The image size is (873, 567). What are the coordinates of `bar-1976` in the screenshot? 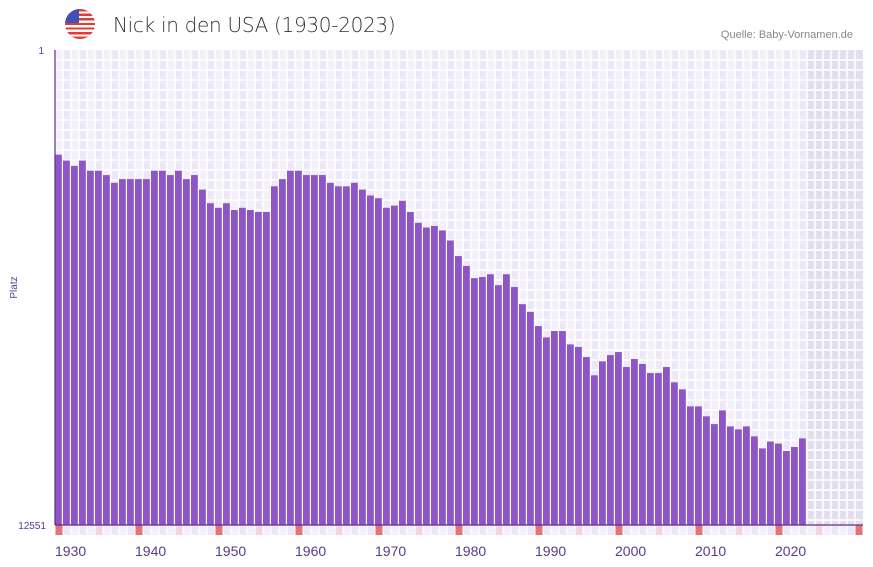 It's located at (426, 376).